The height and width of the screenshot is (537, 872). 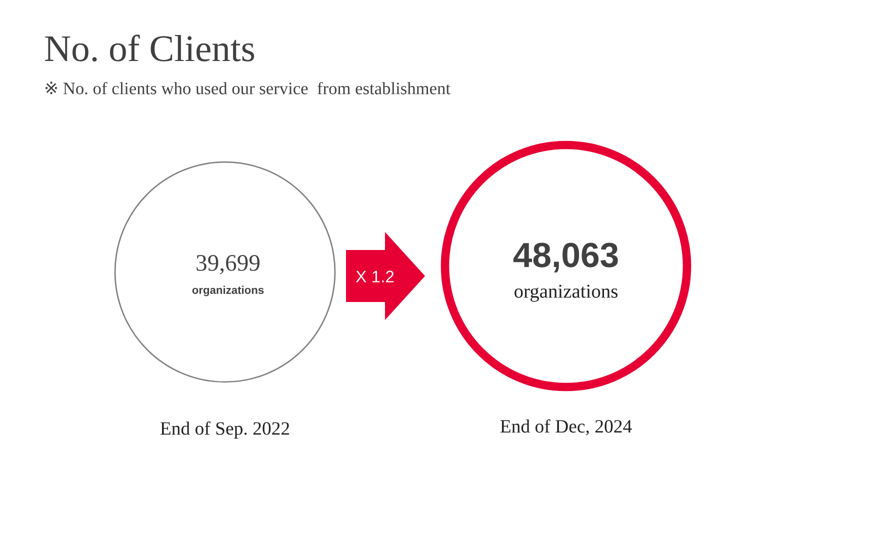 What do you see at coordinates (228, 264) in the screenshot?
I see `data-label: 39,699` at bounding box center [228, 264].